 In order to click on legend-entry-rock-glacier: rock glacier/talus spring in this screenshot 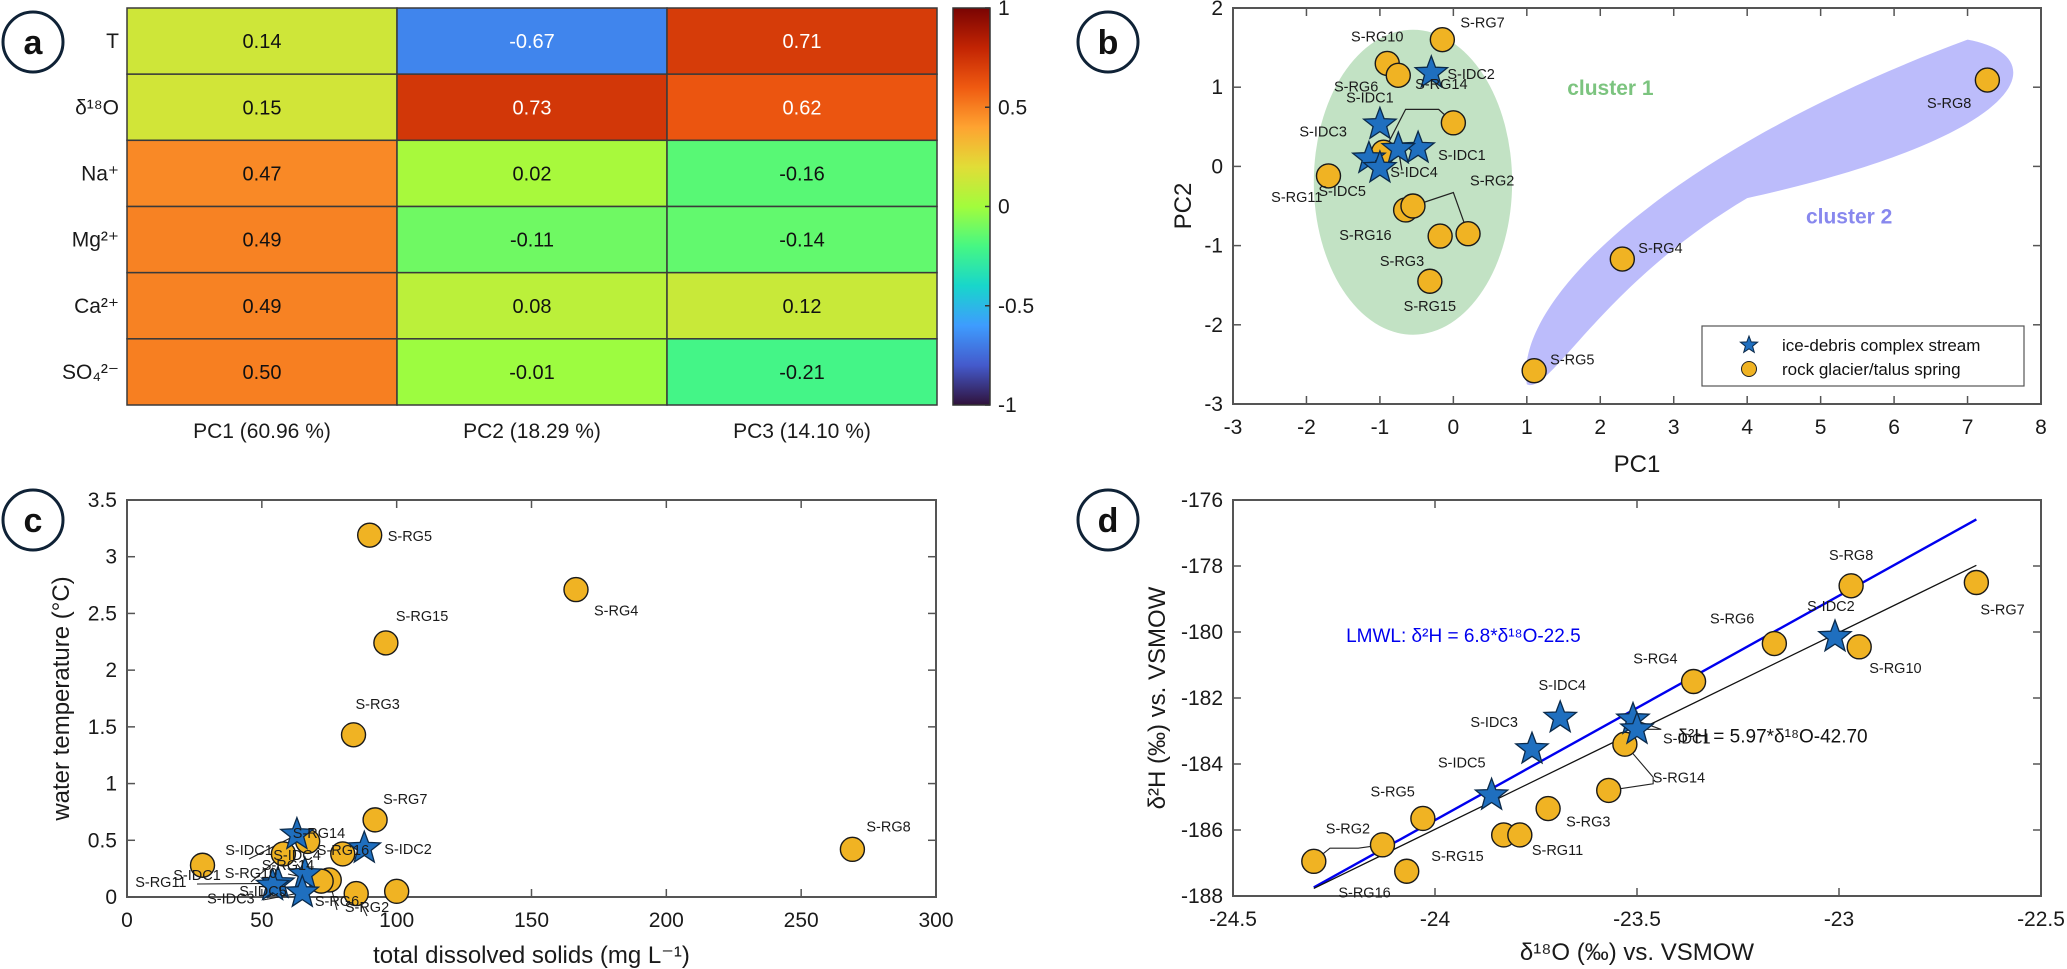, I will do `click(1871, 369)`.